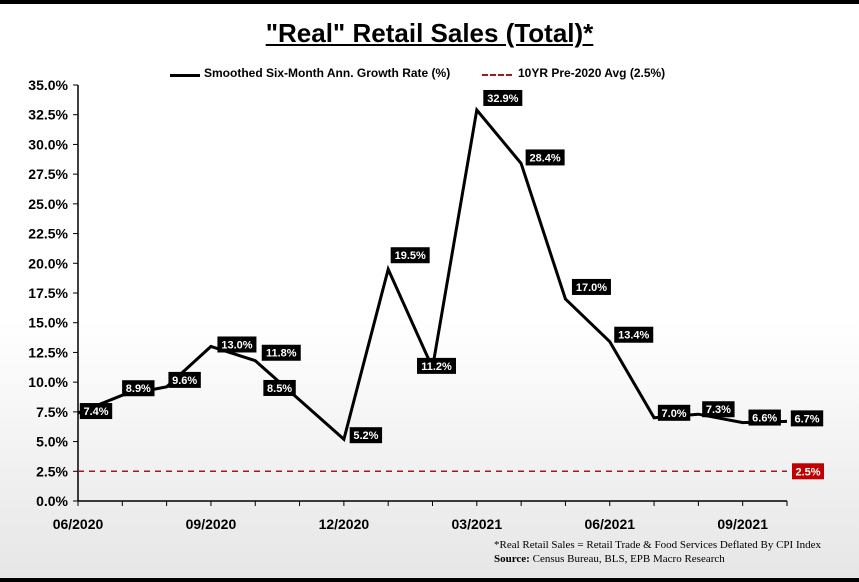 The width and height of the screenshot is (859, 582). Describe the element at coordinates (497, 75) in the screenshot. I see `legend-average-swatch` at that location.